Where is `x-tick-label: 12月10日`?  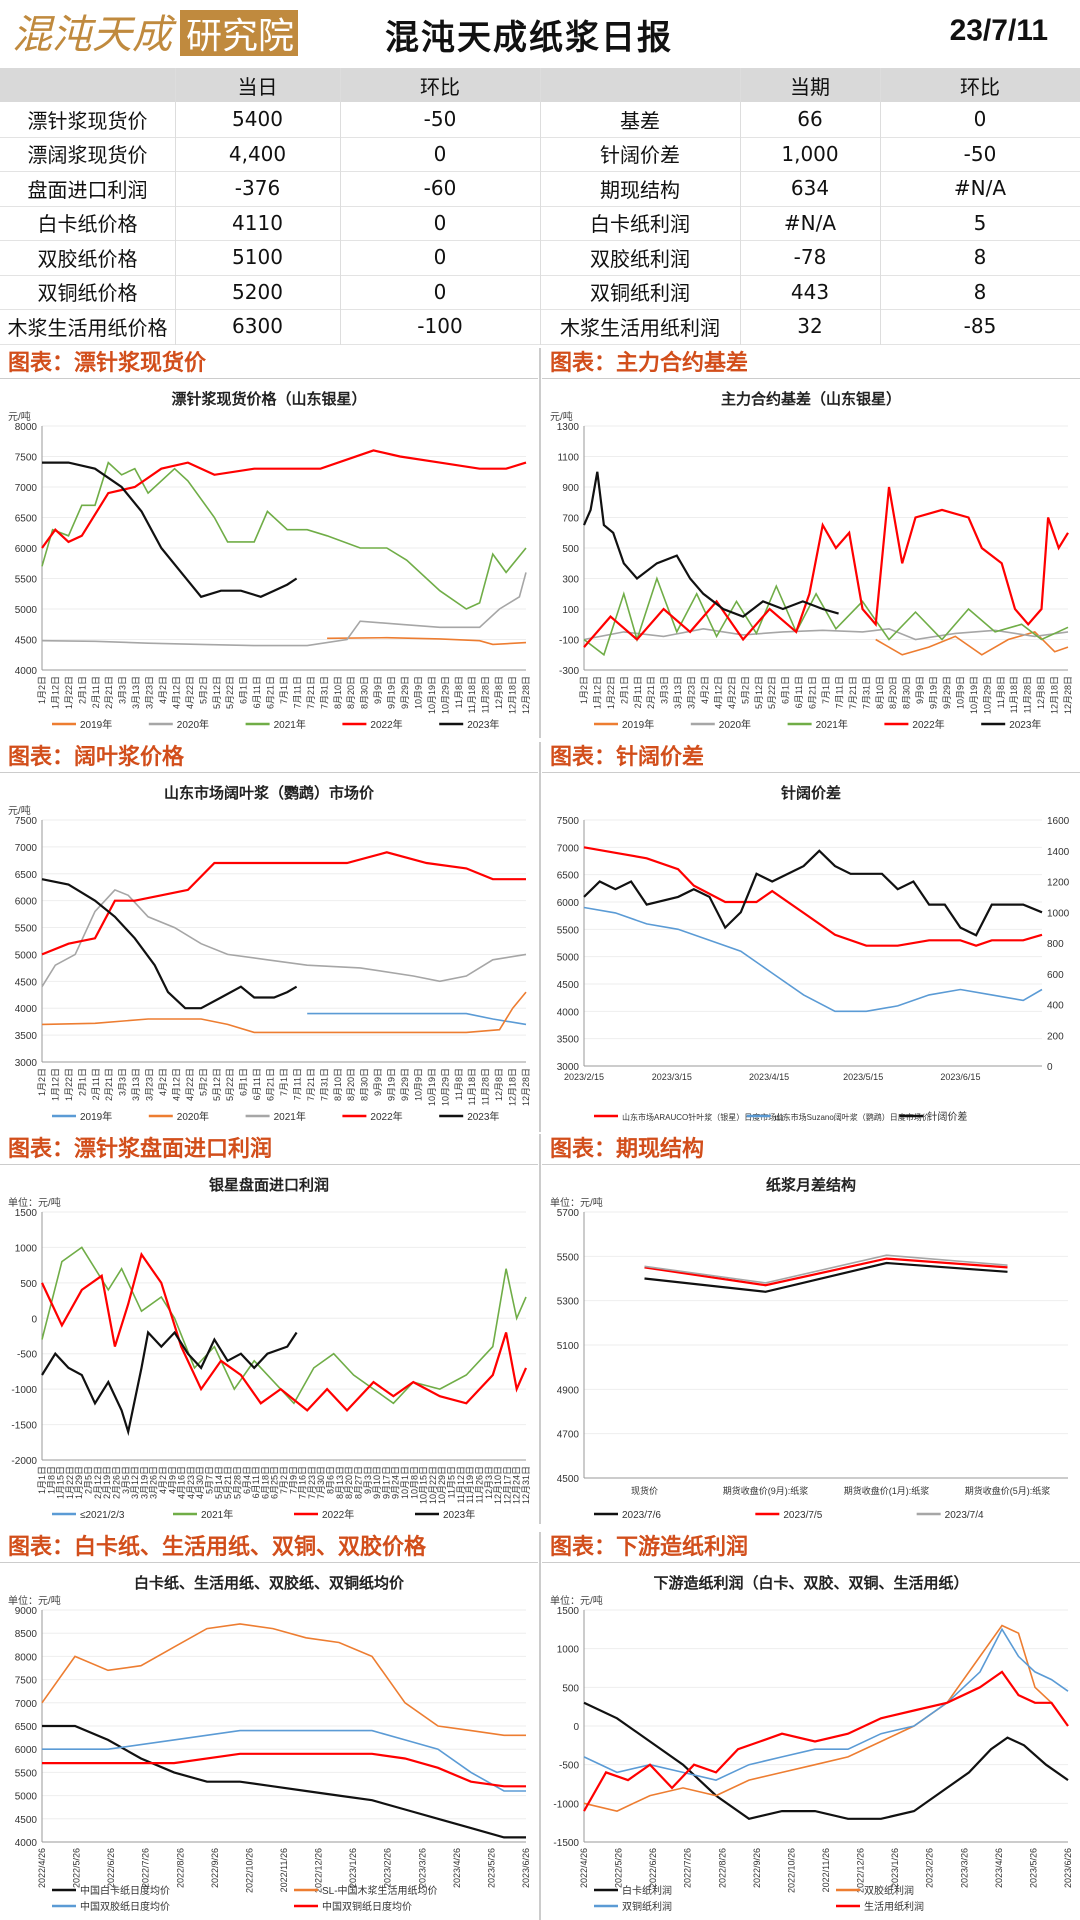
x-tick-label: 12月10日 is located at coordinates (498, 1485).